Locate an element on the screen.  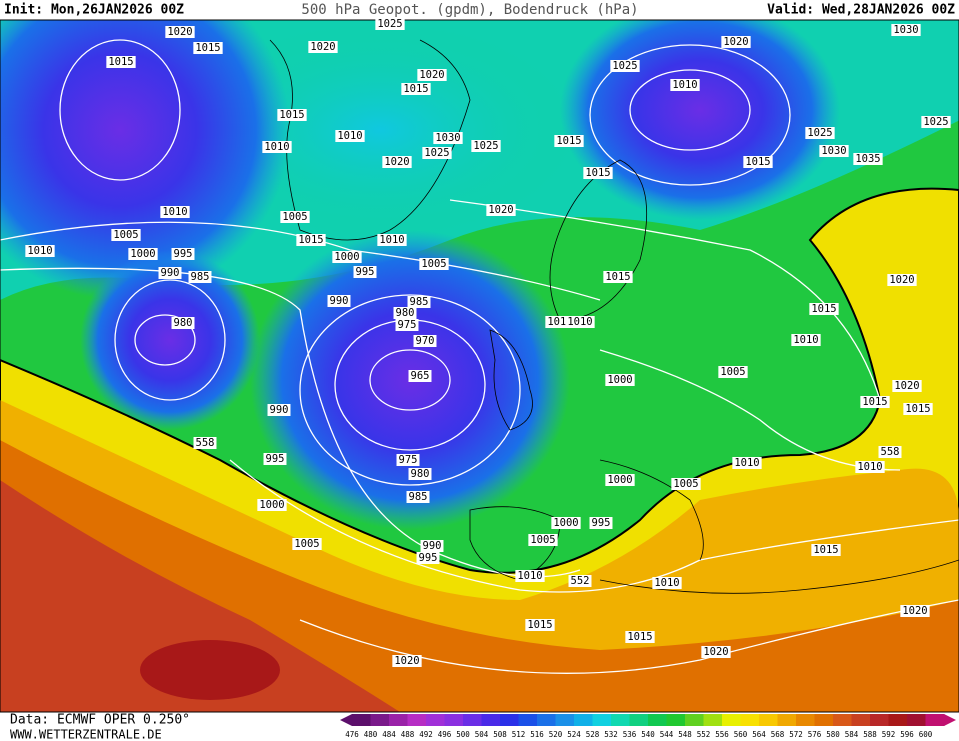
isobar-label: 965 is located at coordinates (420, 376).